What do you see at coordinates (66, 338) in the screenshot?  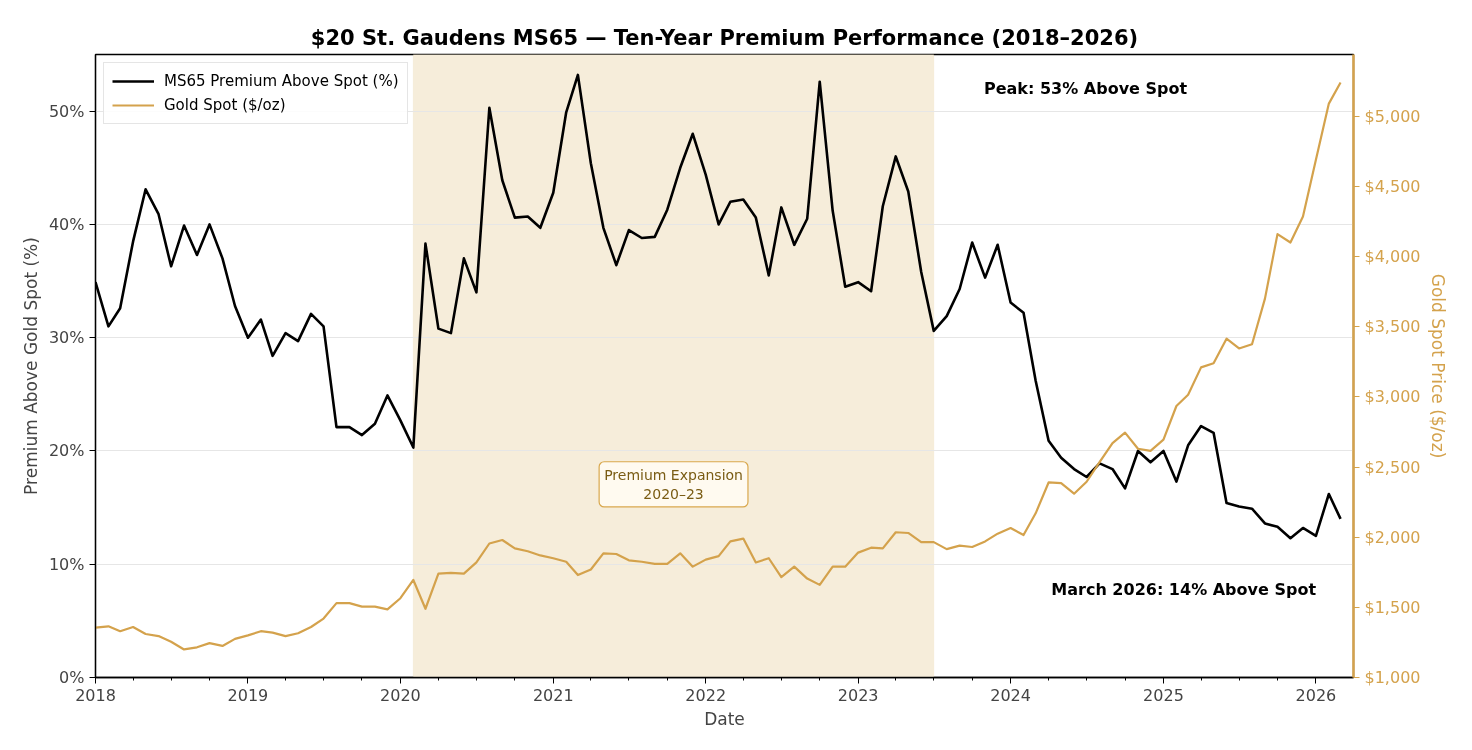 I see `y-tick-label: 30%` at bounding box center [66, 338].